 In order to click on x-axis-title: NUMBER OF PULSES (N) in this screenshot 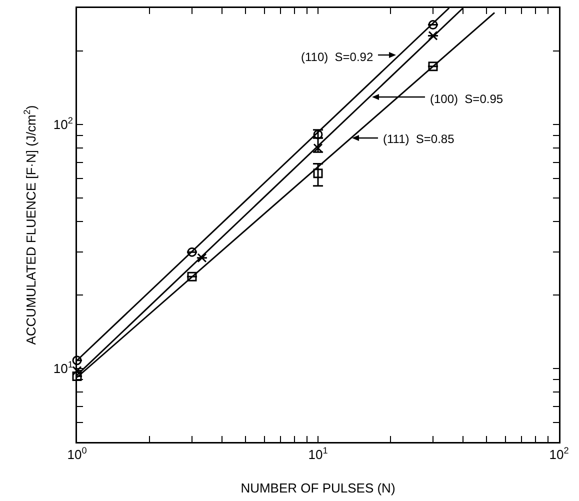, I will do `click(318, 488)`.